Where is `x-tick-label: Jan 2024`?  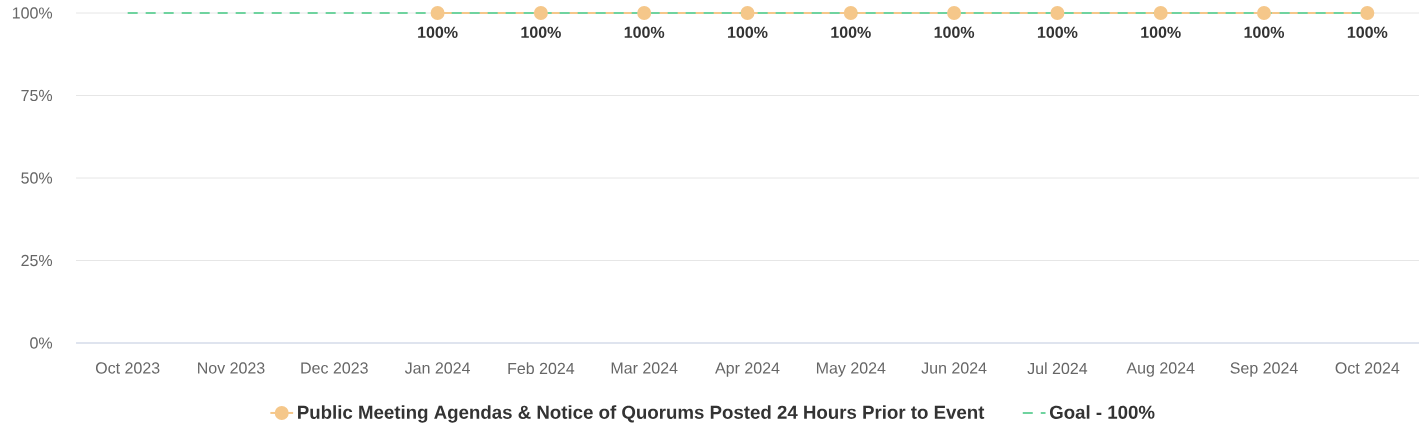 x-tick-label: Jan 2024 is located at coordinates (437, 368).